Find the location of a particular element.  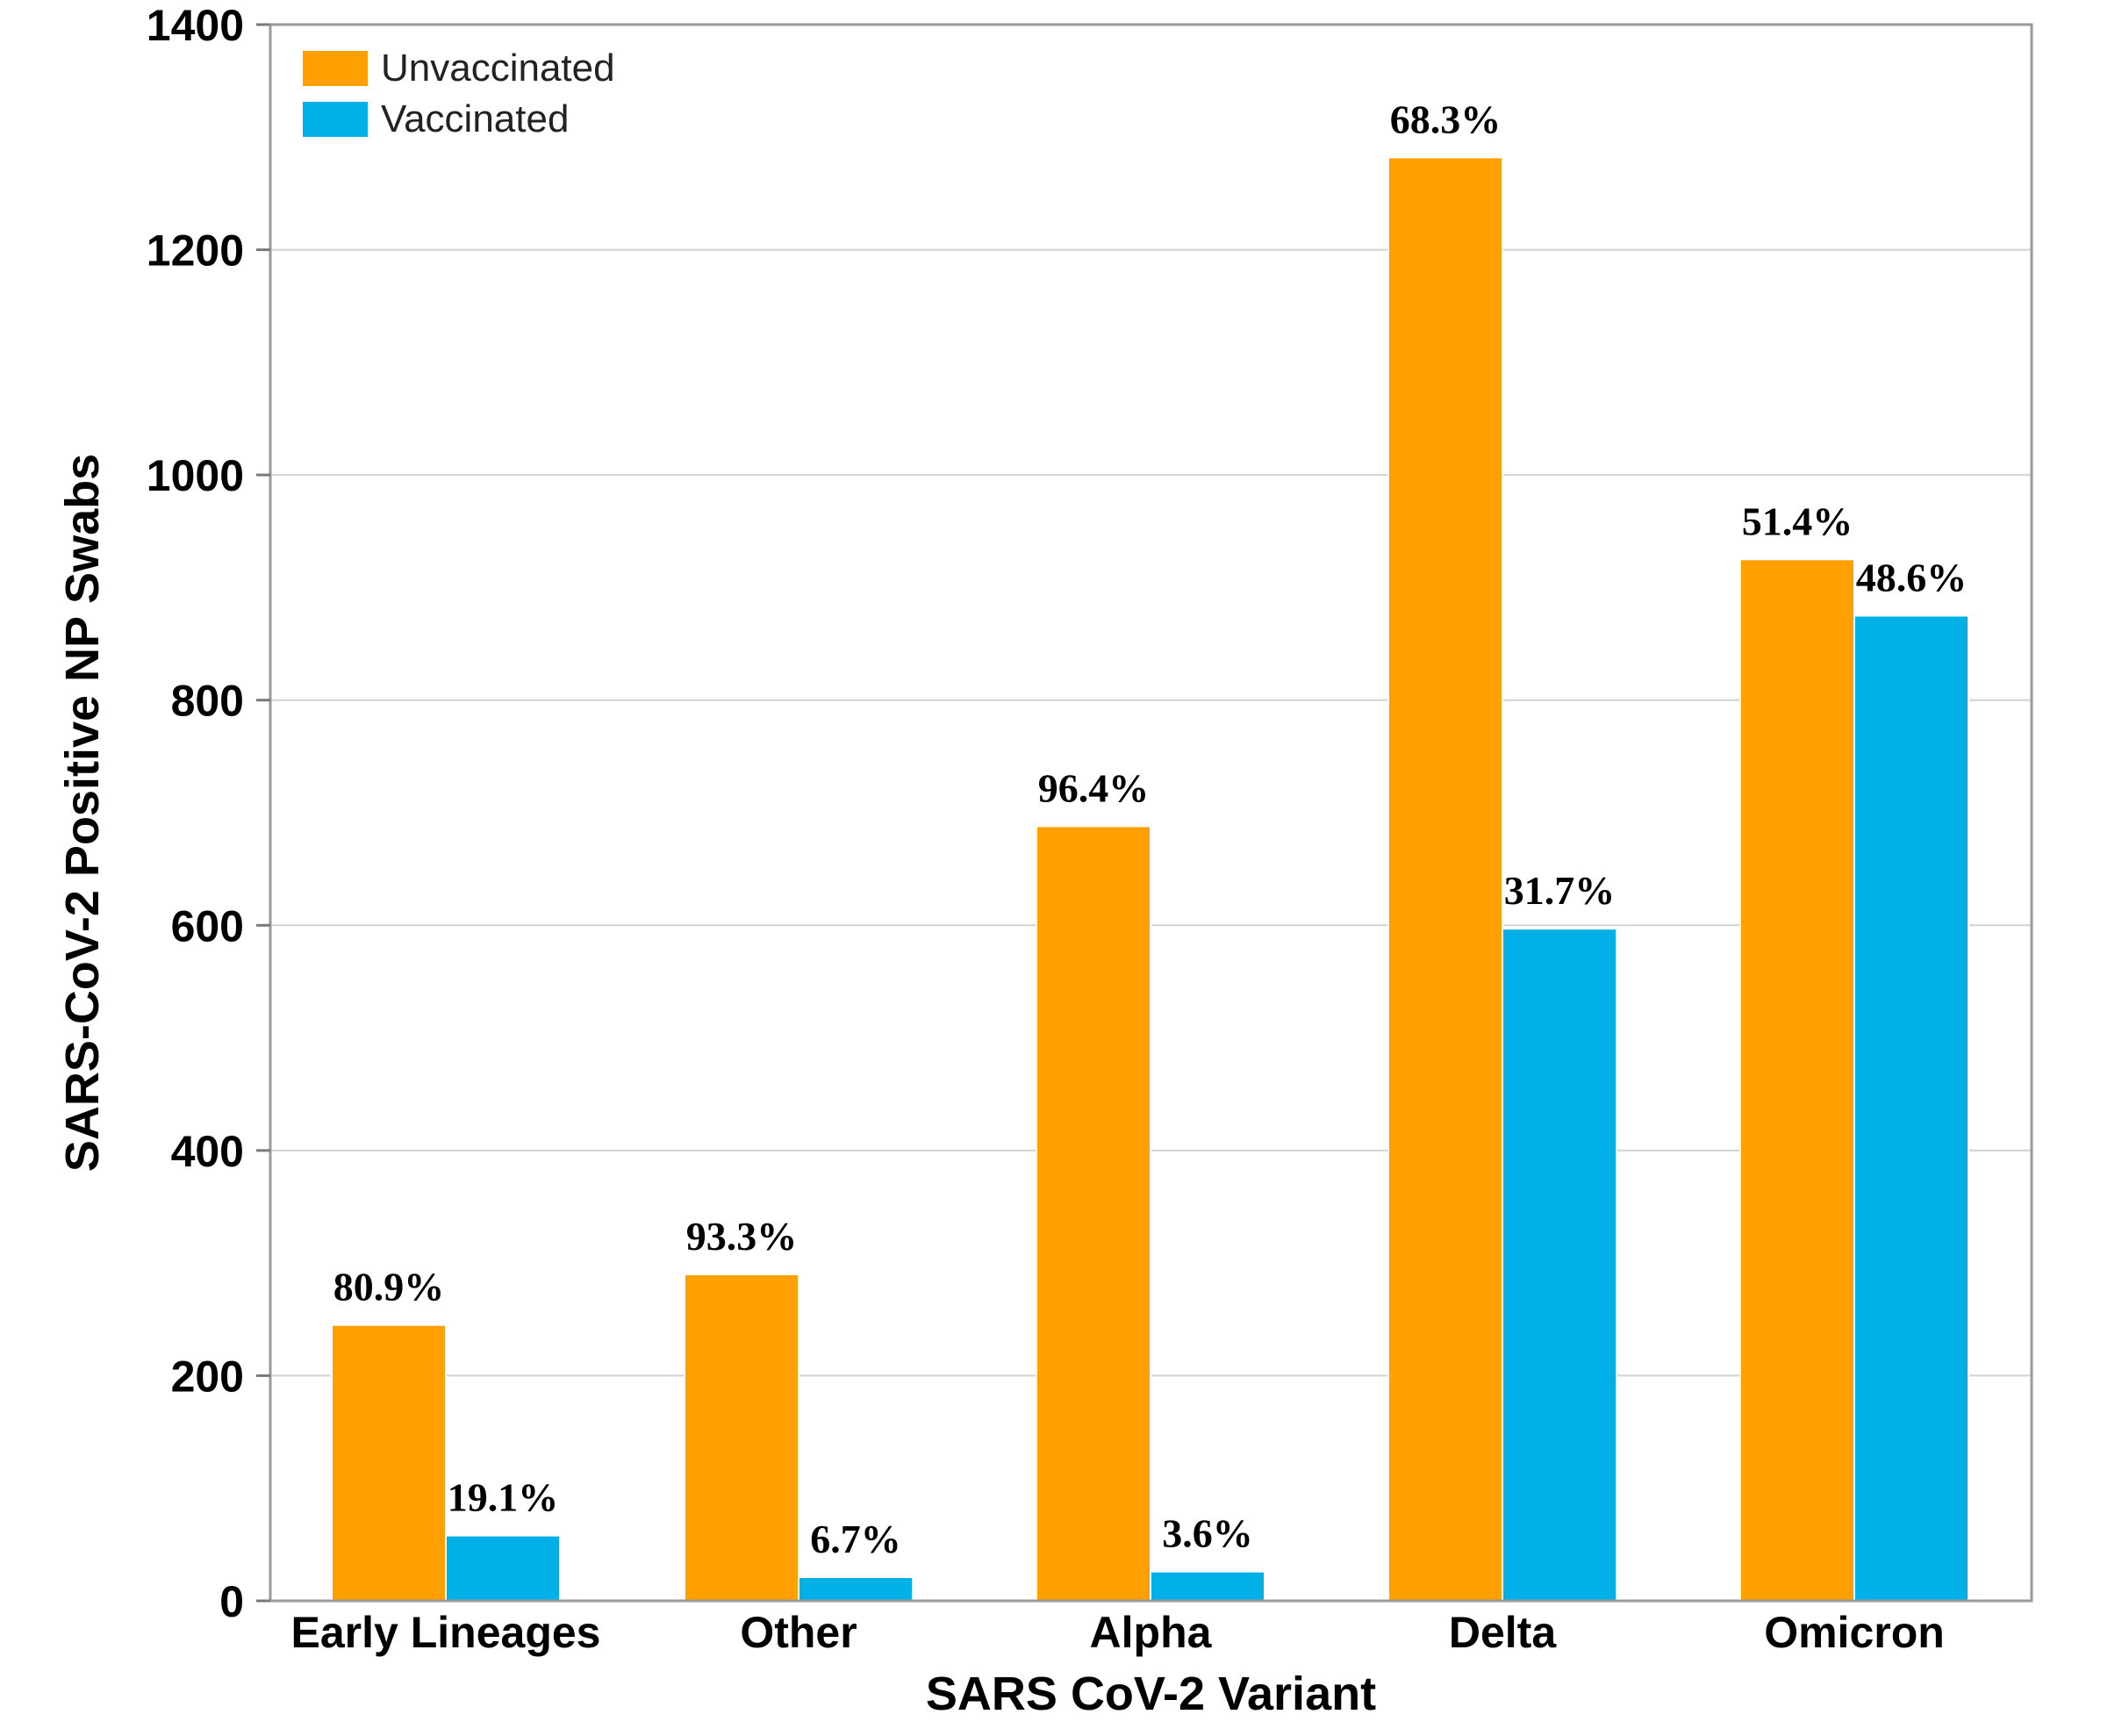

data-label-vaccinated-0: 19.1% is located at coordinates (504, 1497).